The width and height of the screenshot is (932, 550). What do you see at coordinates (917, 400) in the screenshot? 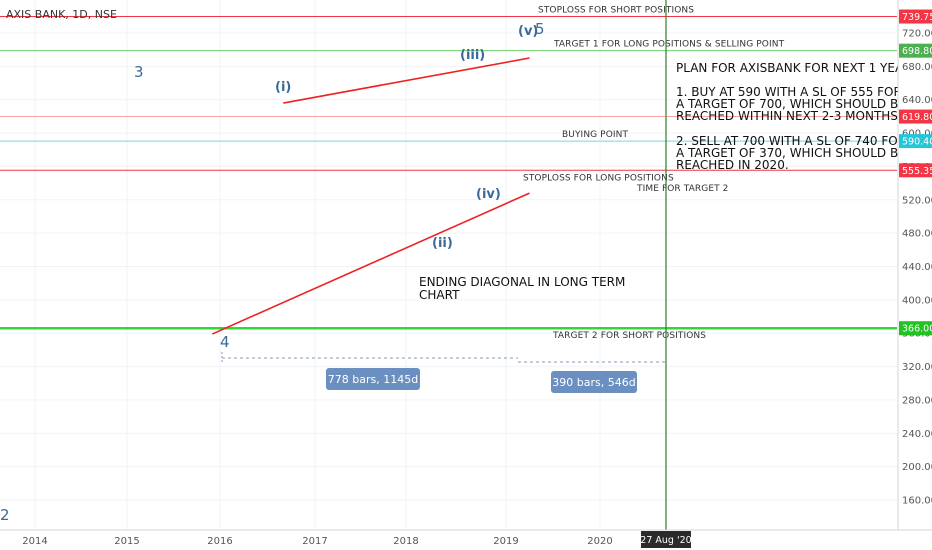
I see `price-tick: 280.00` at bounding box center [917, 400].